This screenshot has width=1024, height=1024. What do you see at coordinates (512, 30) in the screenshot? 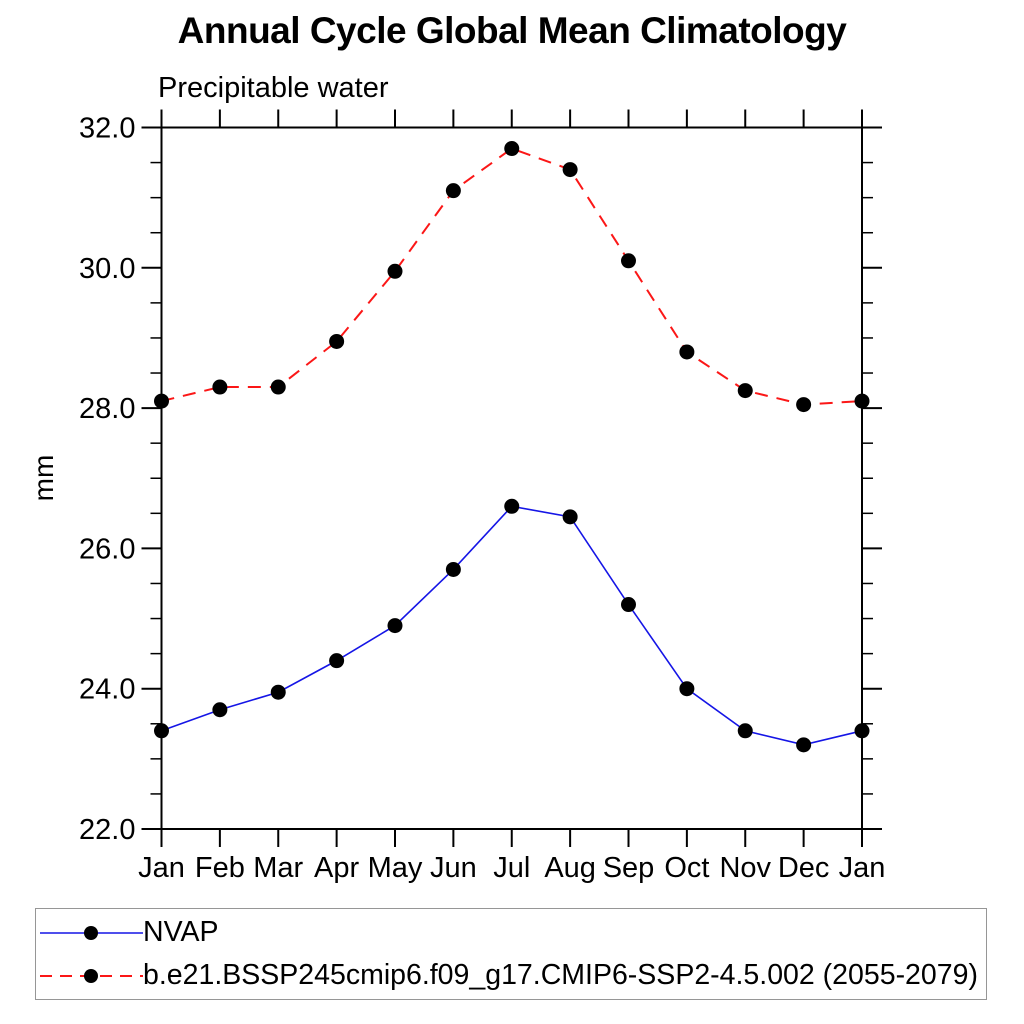
I see `chart-title: Annual Cycle Global Mean Climatology` at bounding box center [512, 30].